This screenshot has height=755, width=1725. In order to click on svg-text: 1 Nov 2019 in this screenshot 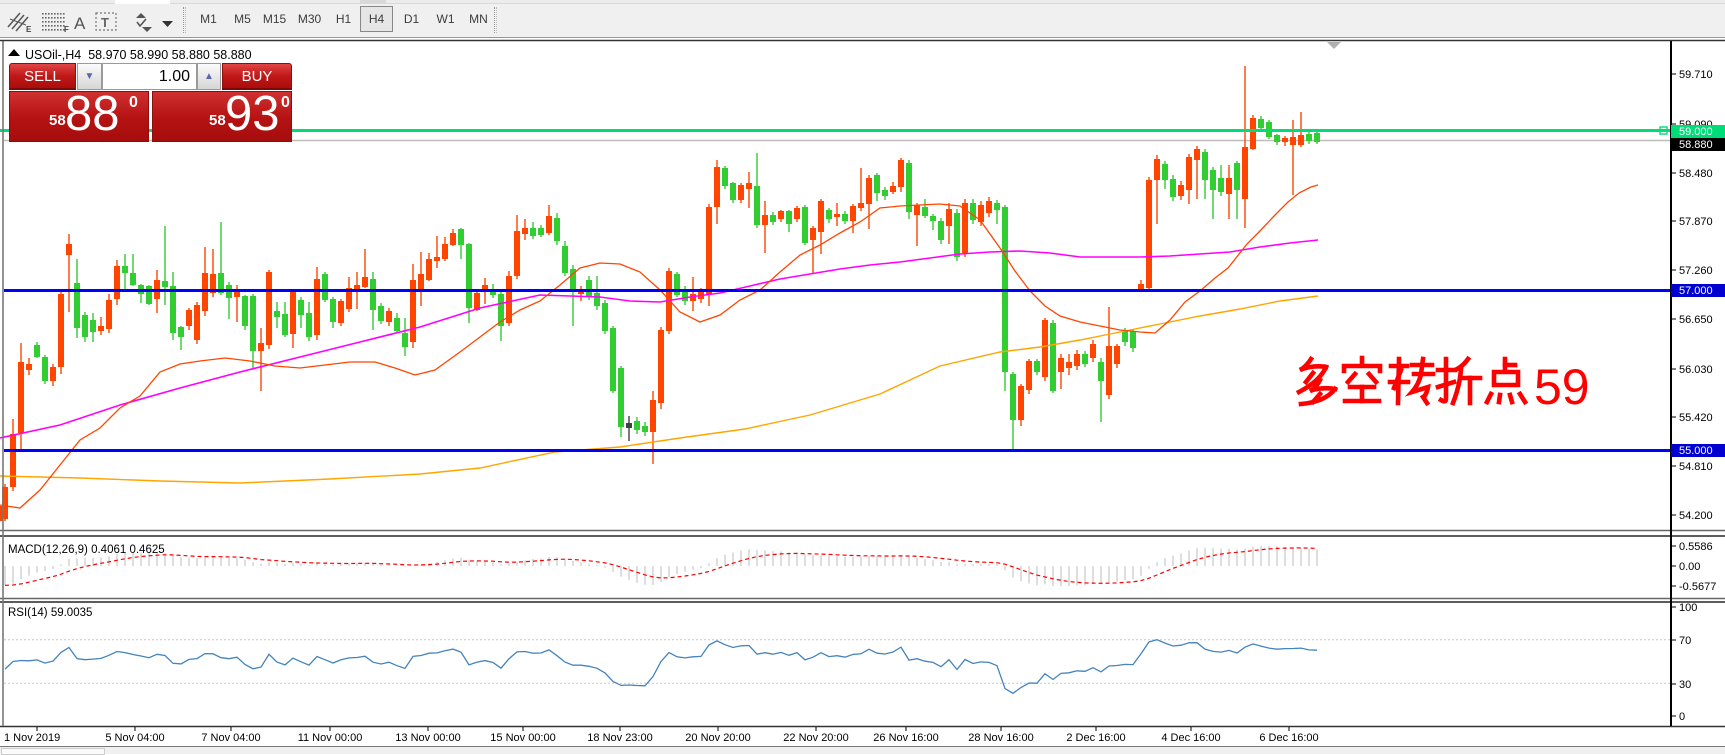, I will do `click(32, 738)`.